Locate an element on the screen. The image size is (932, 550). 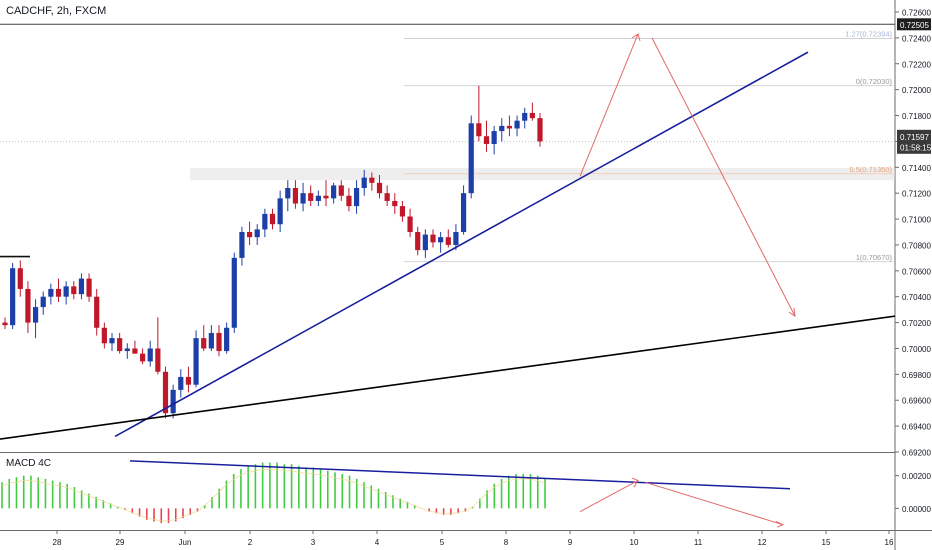
price-tick-label: 0.70600 is located at coordinates (916, 271).